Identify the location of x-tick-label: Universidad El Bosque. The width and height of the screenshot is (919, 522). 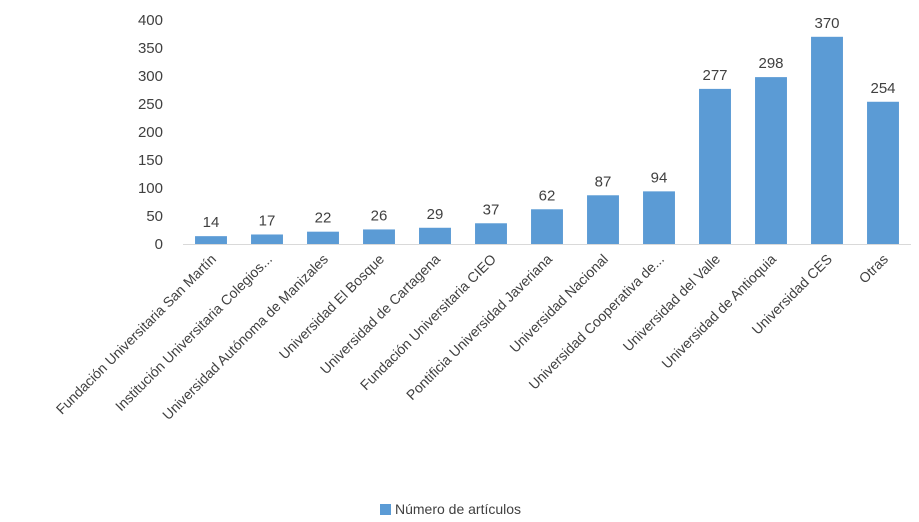
(332, 307).